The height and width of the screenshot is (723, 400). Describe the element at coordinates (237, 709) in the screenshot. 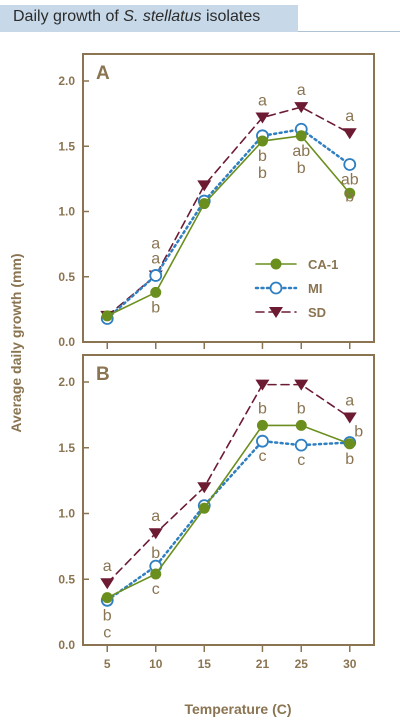

I see `x-axis-label: Temperature (C)` at that location.